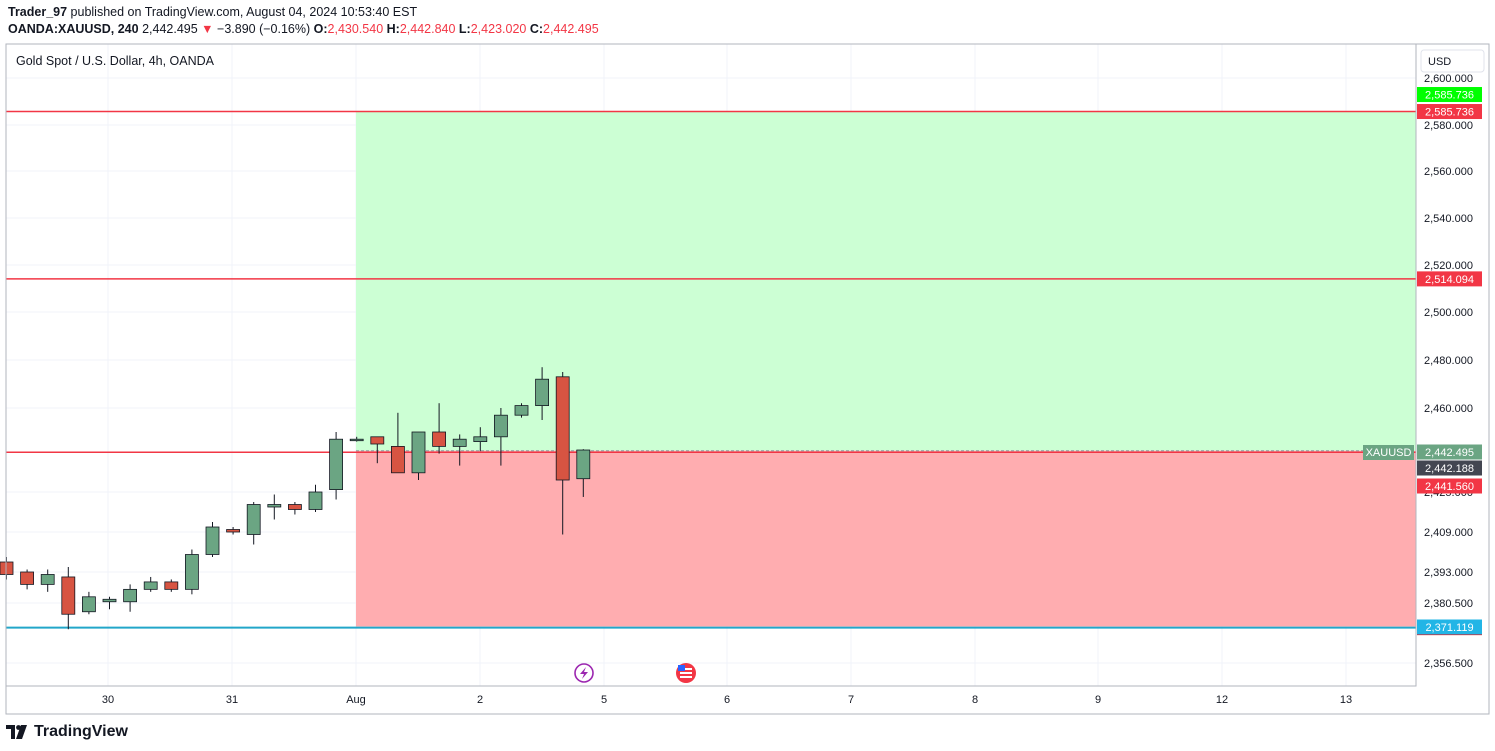  I want to click on stop-price-tag, so click(1449, 627).